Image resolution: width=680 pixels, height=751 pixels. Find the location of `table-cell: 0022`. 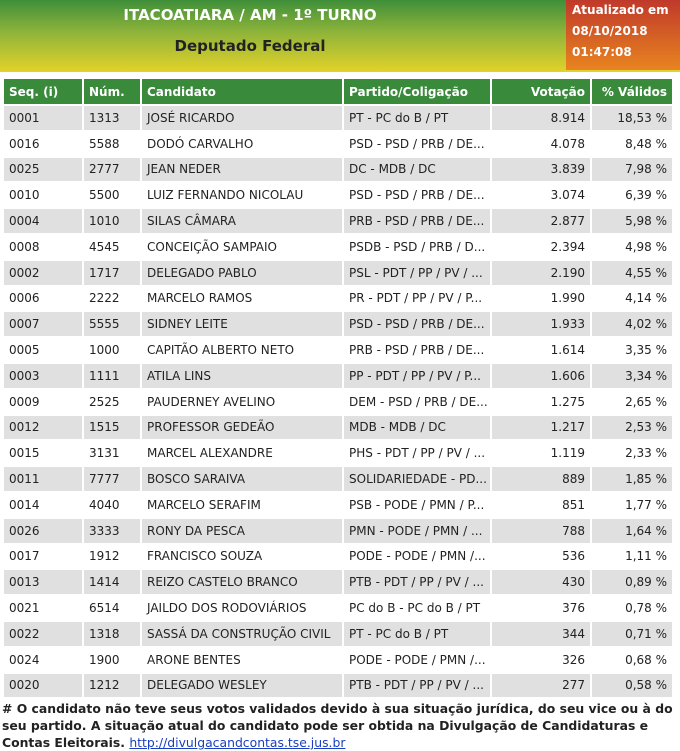

table-cell: 0022 is located at coordinates (43, 633).